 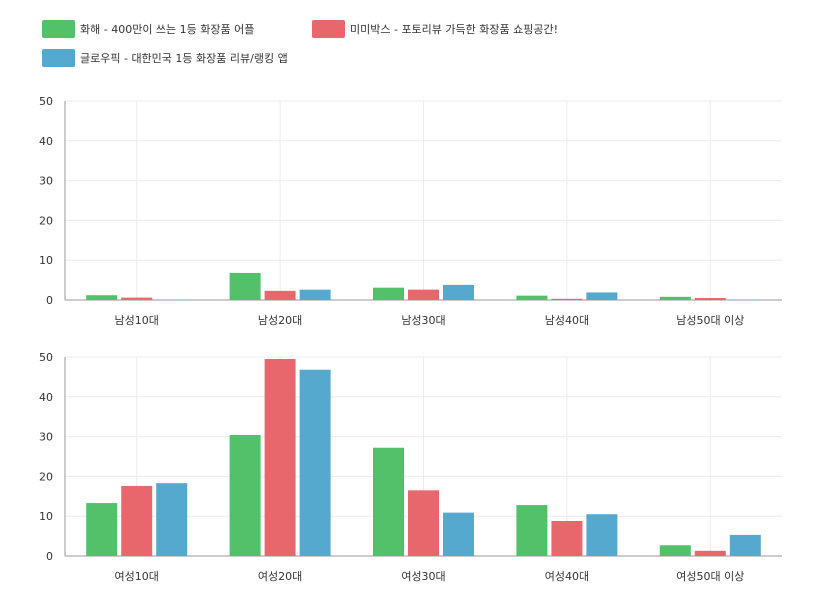 I want to click on x-category-label: 남성20대, so click(x=280, y=320).